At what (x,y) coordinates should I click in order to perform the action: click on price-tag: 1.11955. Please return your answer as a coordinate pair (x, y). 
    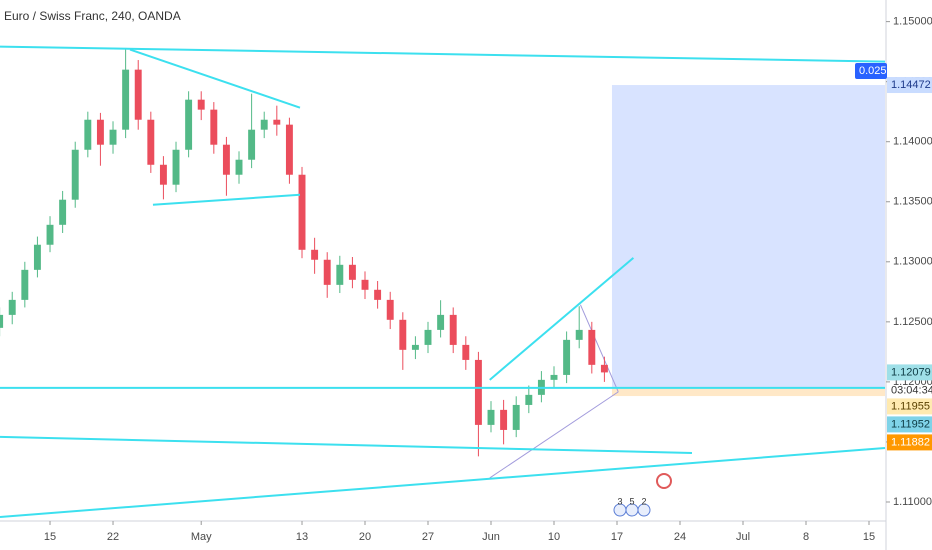
    Looking at the image, I should click on (910, 406).